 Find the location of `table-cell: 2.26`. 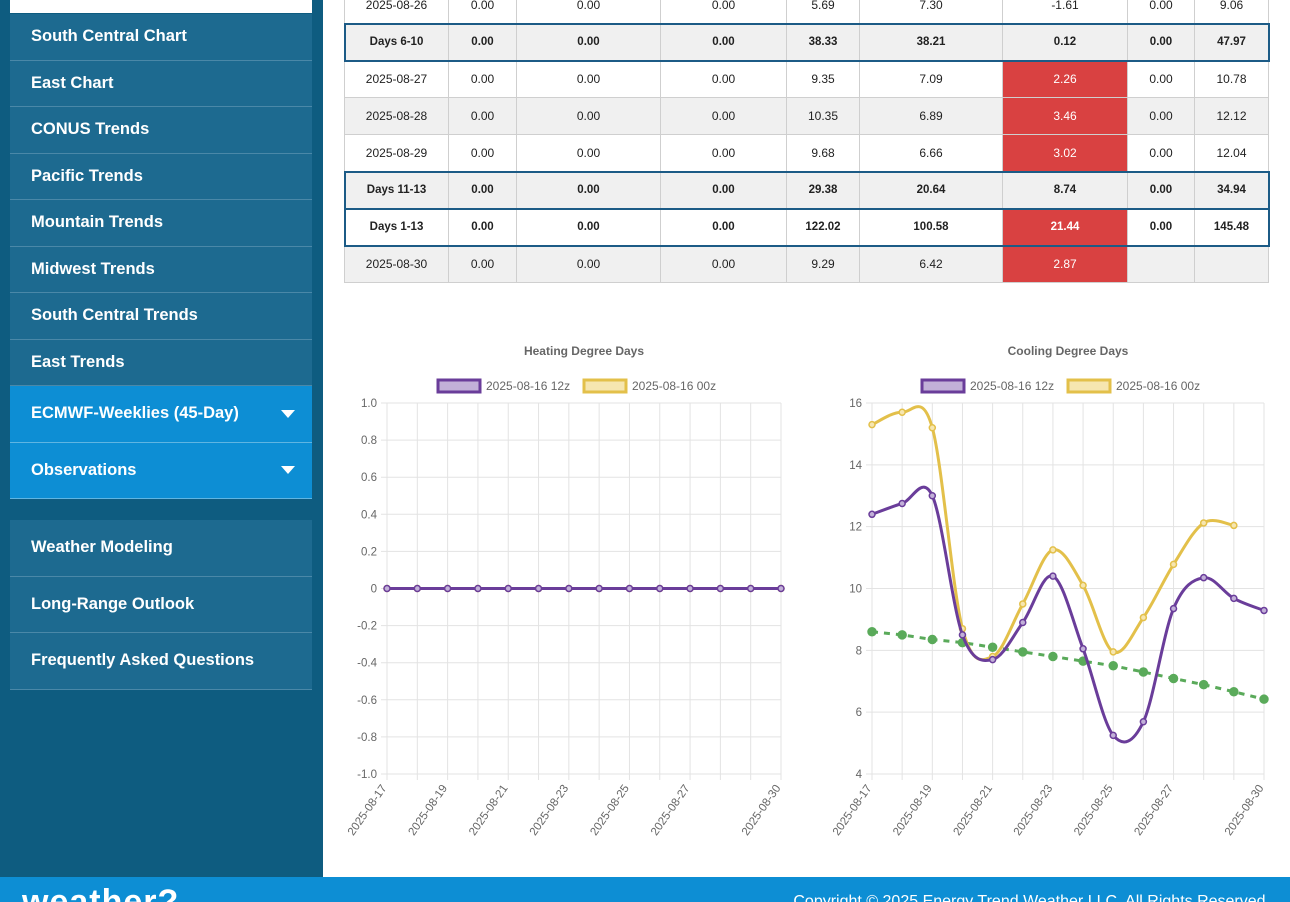

table-cell: 2.26 is located at coordinates (1065, 79).